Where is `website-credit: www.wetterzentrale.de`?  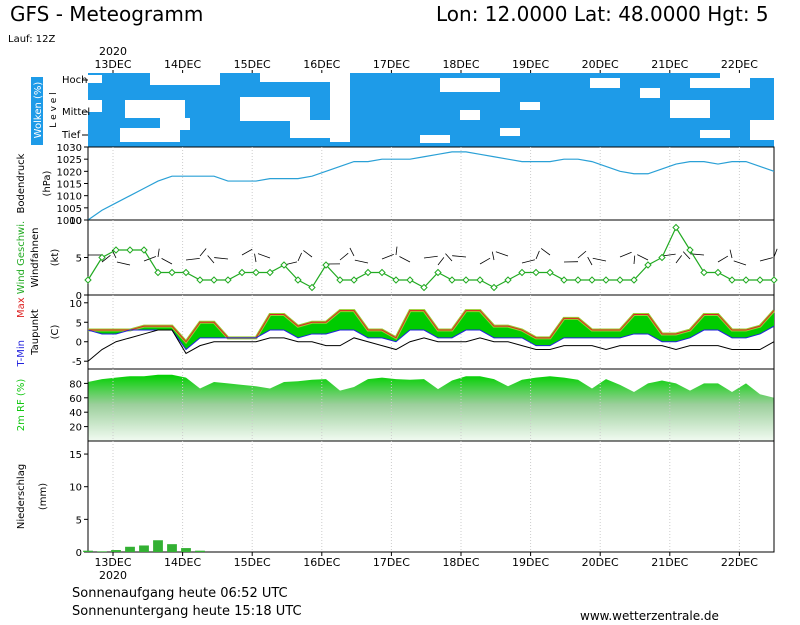
website-credit: www.wetterzentrale.de is located at coordinates (649, 616).